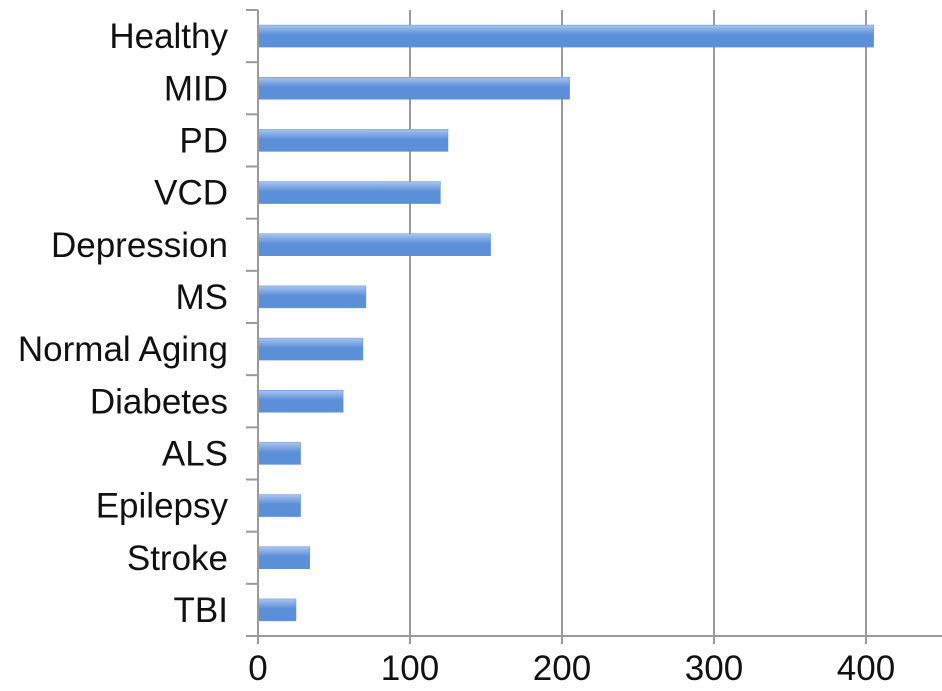 This screenshot has height=691, width=942. I want to click on bar-diabetes, so click(300, 401).